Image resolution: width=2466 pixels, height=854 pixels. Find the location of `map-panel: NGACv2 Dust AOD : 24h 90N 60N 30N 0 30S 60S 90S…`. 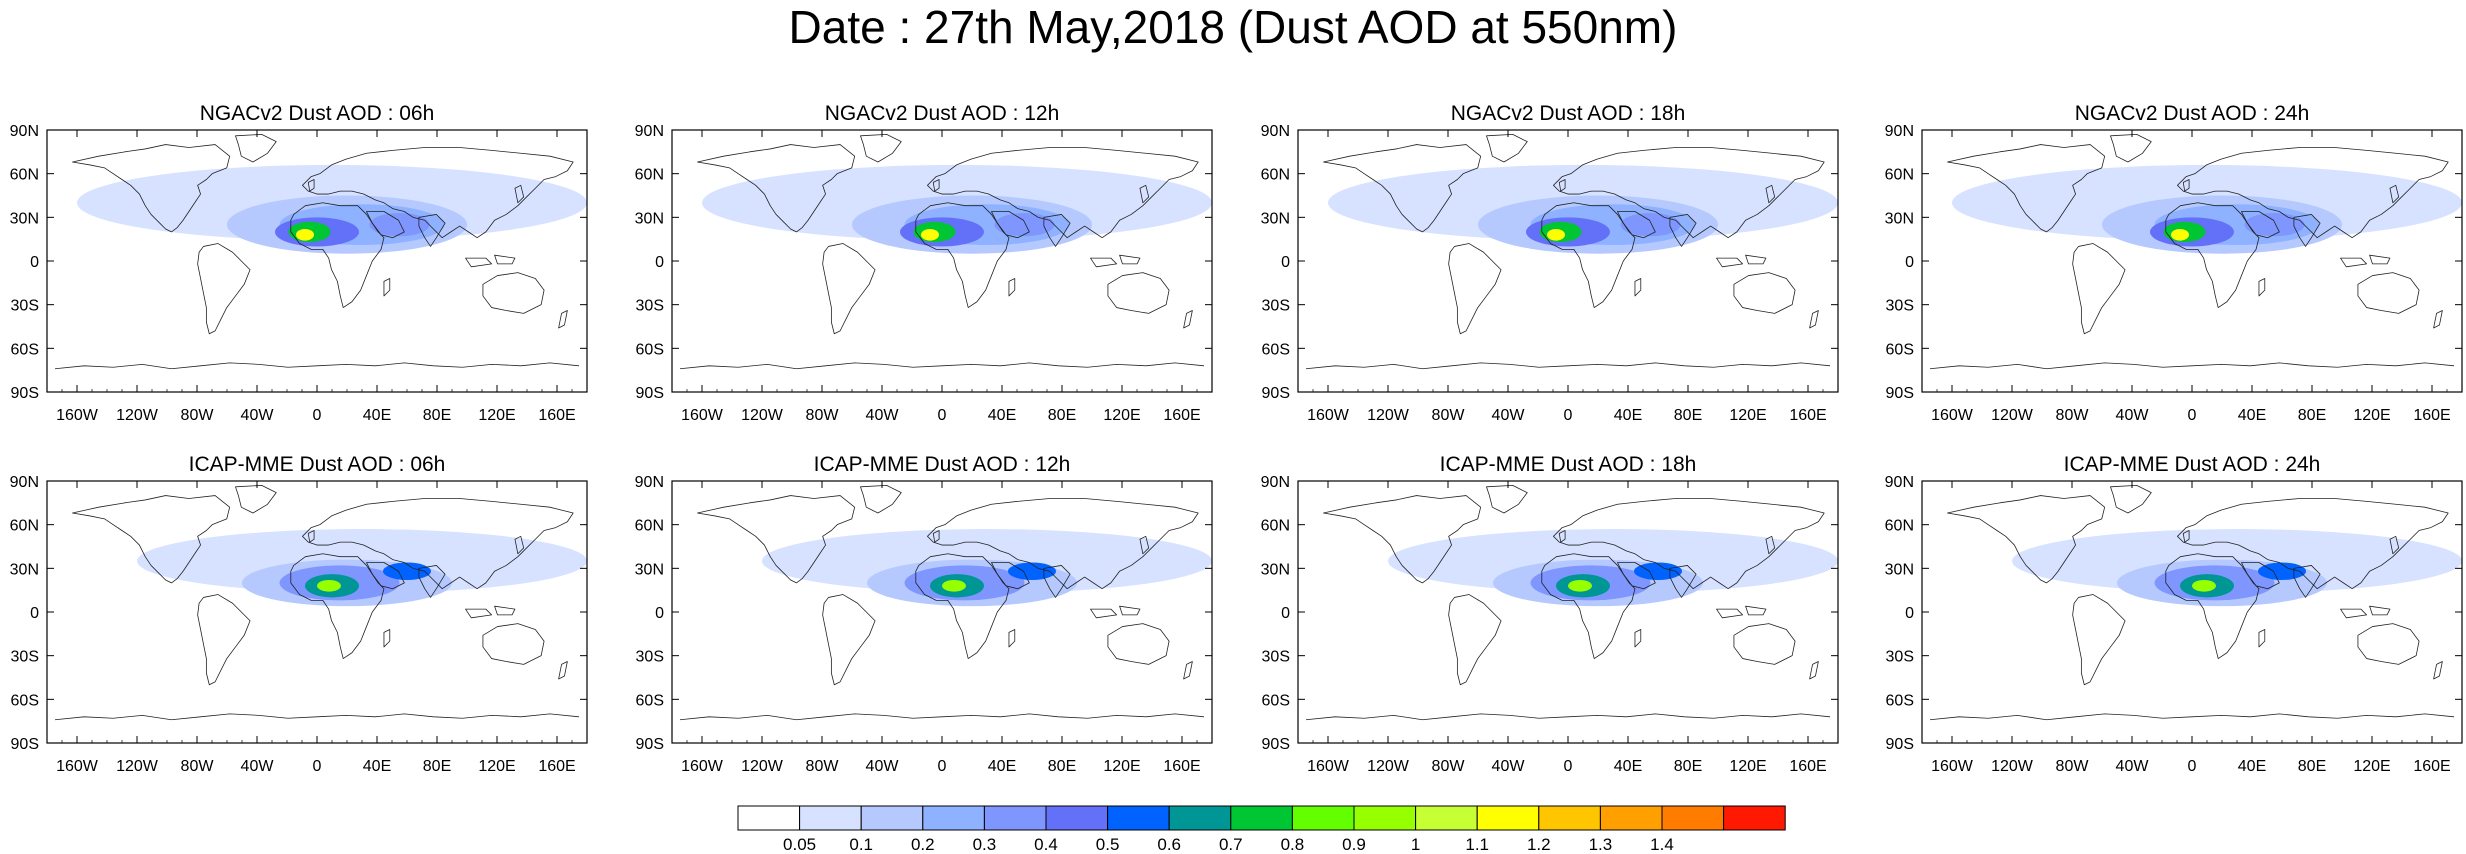

map-panel: NGACv2 Dust AOD : 24h 90N 60N 30N 0 30S 60S 90S… is located at coordinates (2174, 263).